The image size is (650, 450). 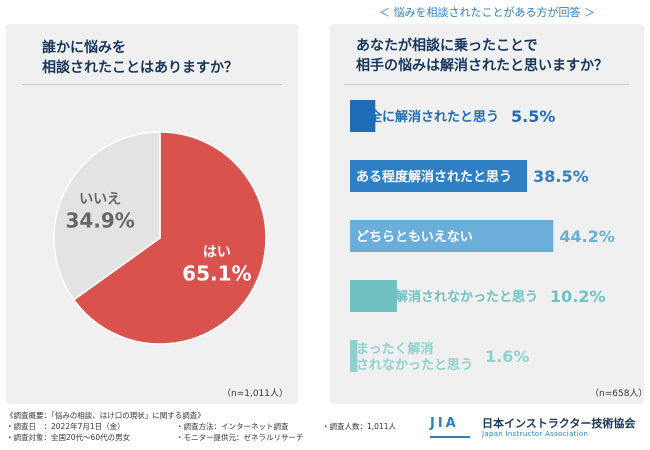 I want to click on survey-date: ・調査日 ：2022年7月1日（金）, so click(x=65, y=426).